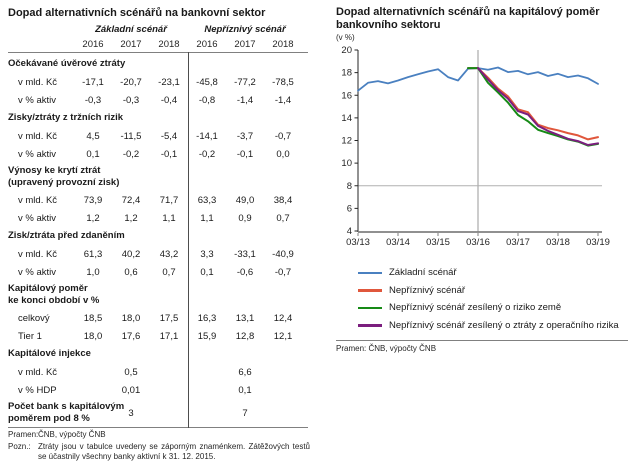 Image resolution: width=640 pixels, height=467 pixels. Describe the element at coordinates (159, 136) in the screenshot. I see `table-row: v mld. Kč 4,5 -11,5 -5,4 -14,1 -3,7 -0,7` at that location.